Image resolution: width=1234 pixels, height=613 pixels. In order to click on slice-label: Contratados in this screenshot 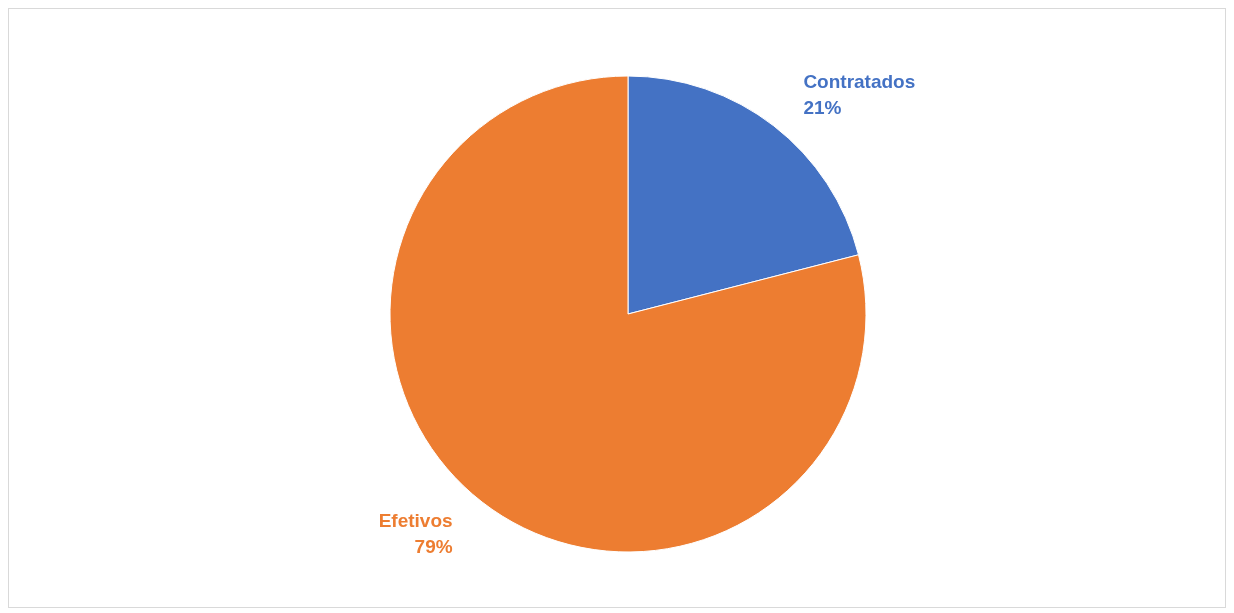, I will do `click(859, 81)`.